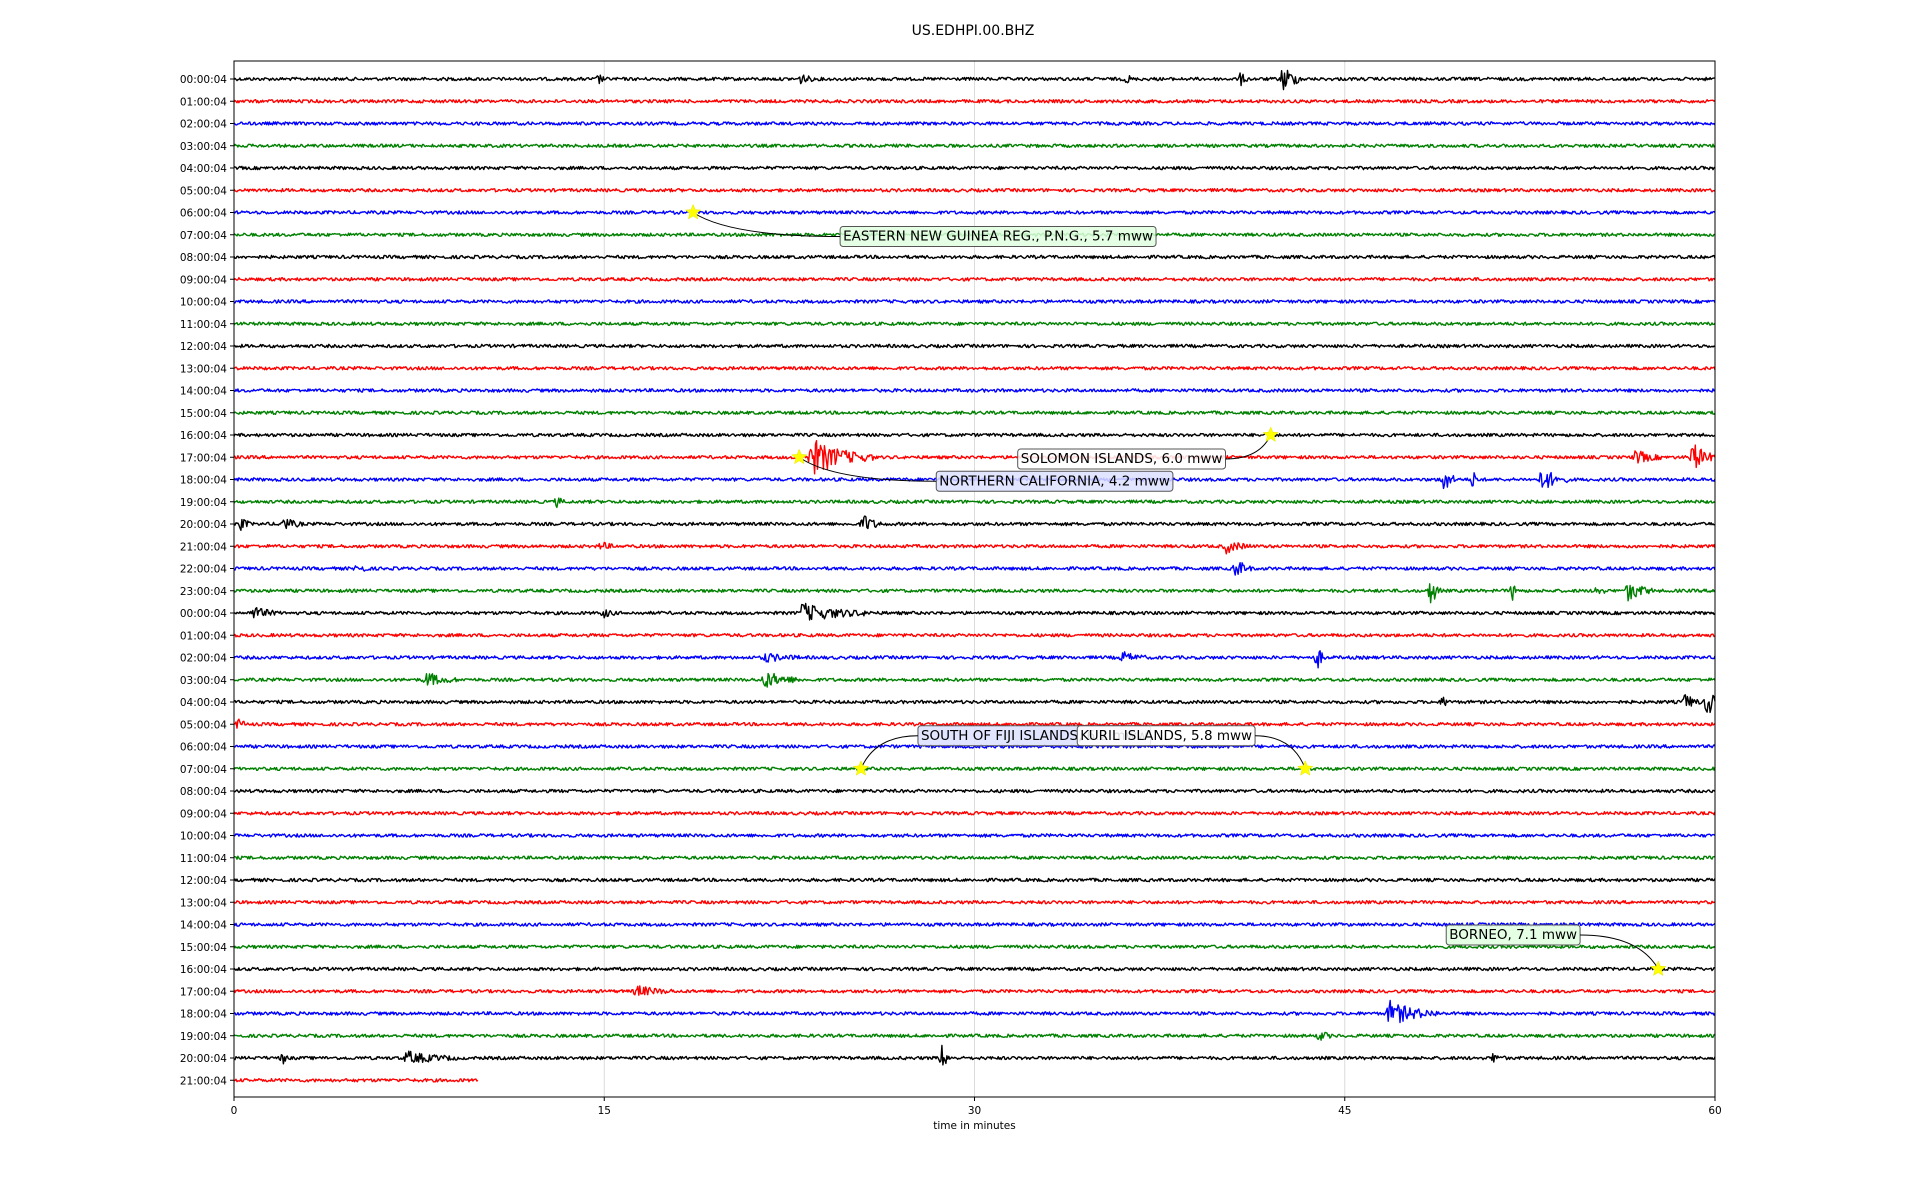 This screenshot has height=1200, width=1920. Describe the element at coordinates (203, 992) in the screenshot. I see `hour-label-41: 17:00:04` at that location.